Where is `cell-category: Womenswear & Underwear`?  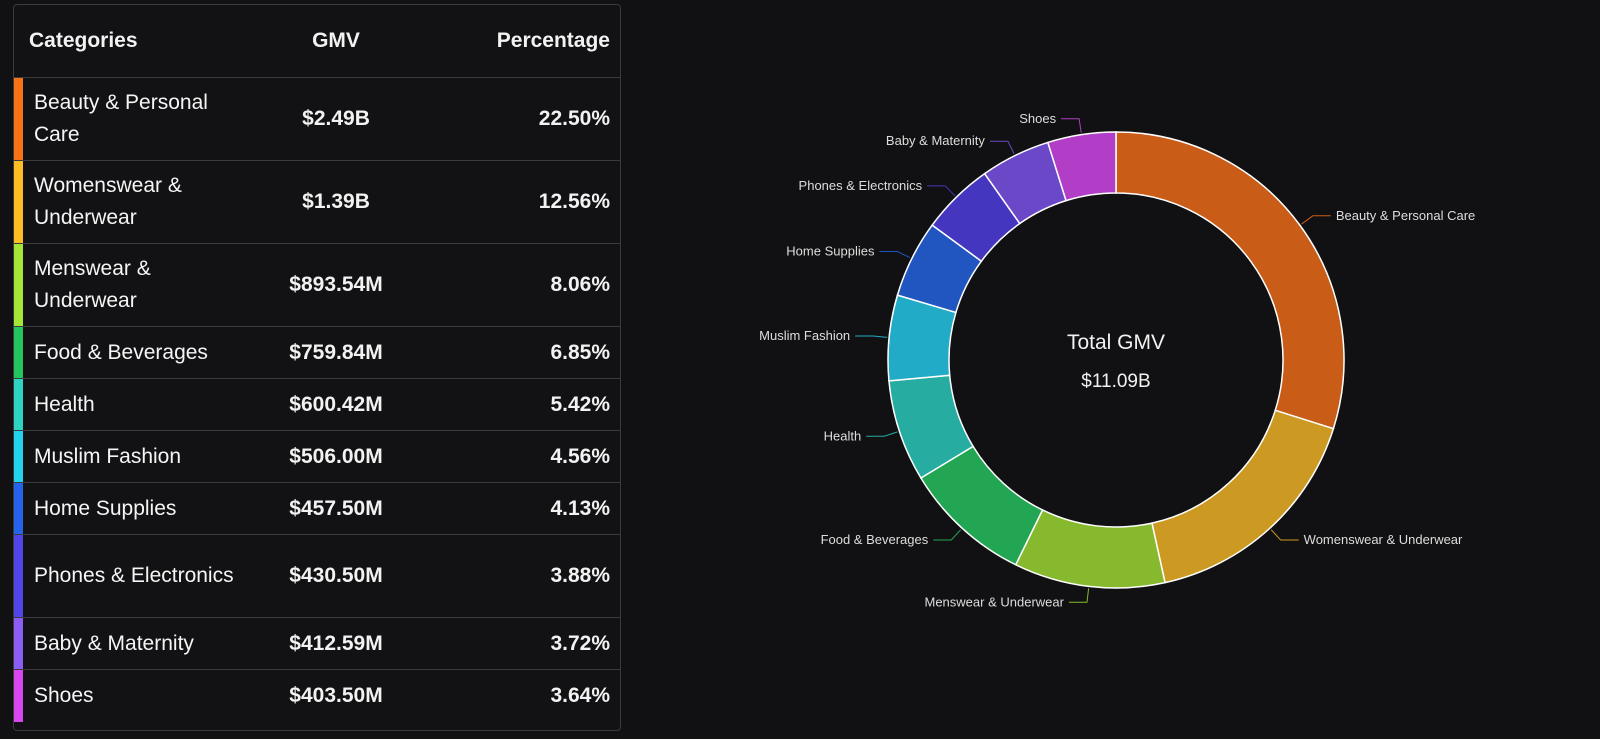
cell-category: Womenswear & Underwear is located at coordinates (108, 201).